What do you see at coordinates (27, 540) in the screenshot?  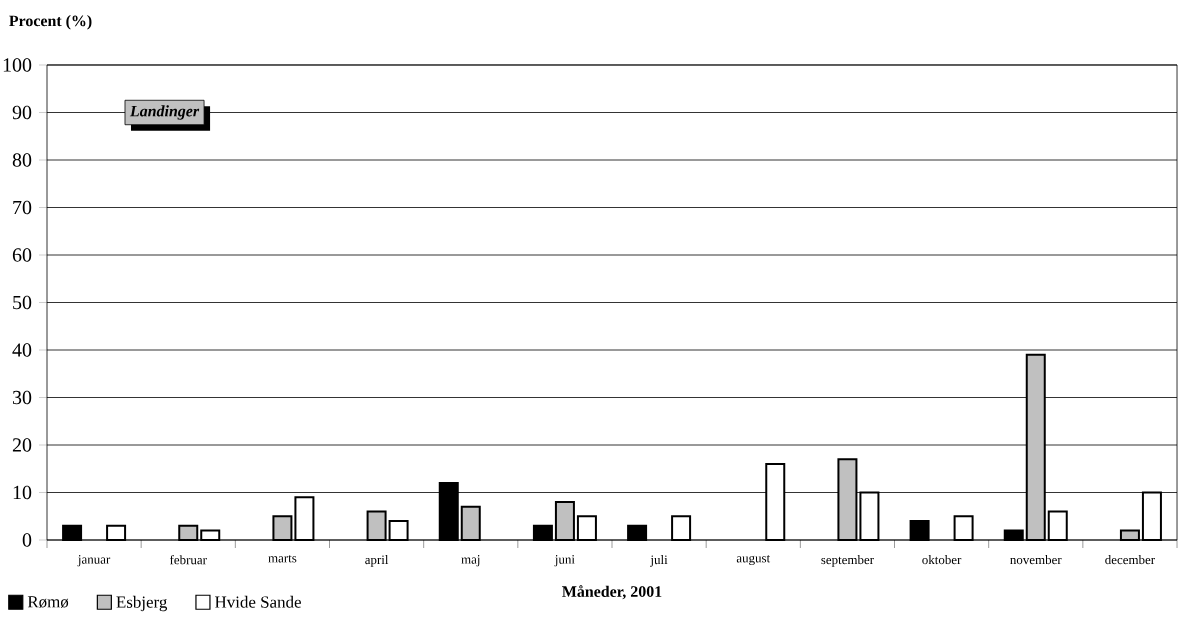 I see `y-tick-label: 0` at bounding box center [27, 540].